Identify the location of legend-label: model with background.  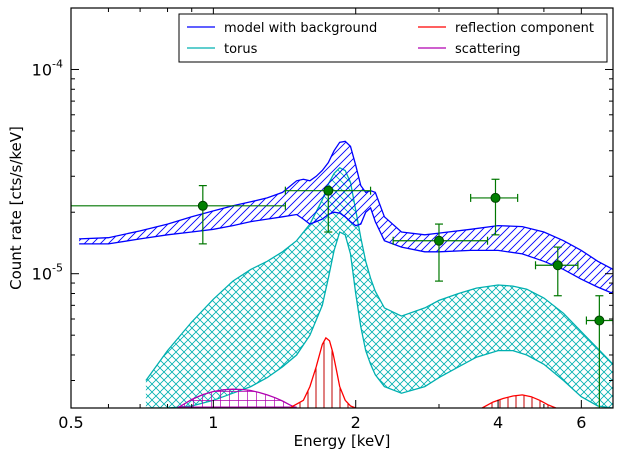
(300, 28).